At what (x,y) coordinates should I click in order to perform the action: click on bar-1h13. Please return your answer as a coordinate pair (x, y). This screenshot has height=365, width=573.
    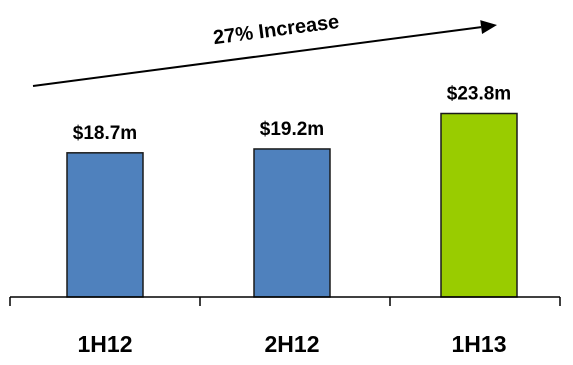
    Looking at the image, I should click on (479, 205).